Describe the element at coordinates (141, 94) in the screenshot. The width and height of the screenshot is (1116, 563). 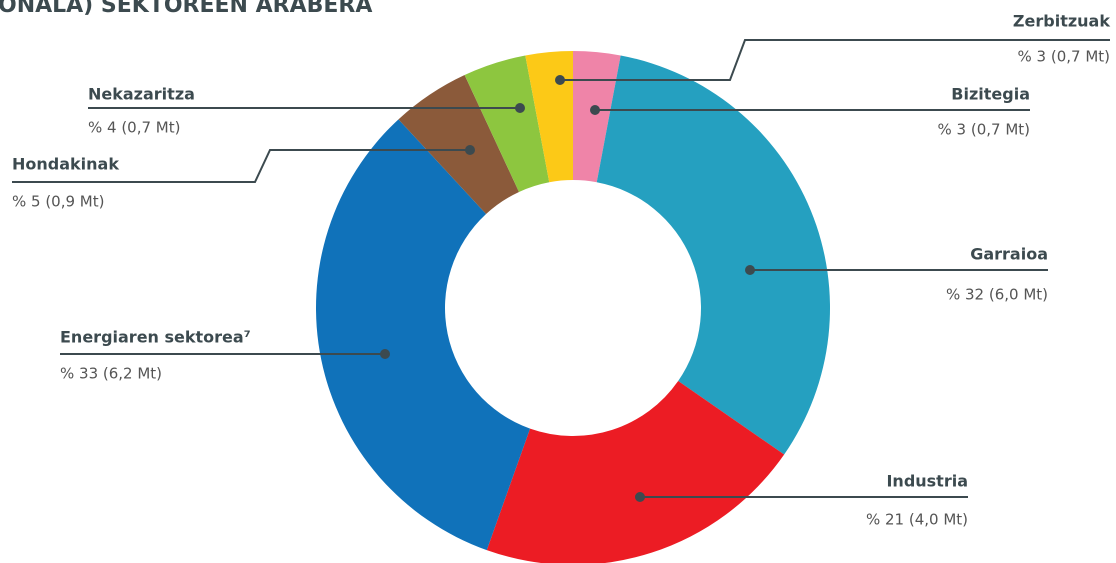
I see `segment-name: Nekazaritza` at that location.